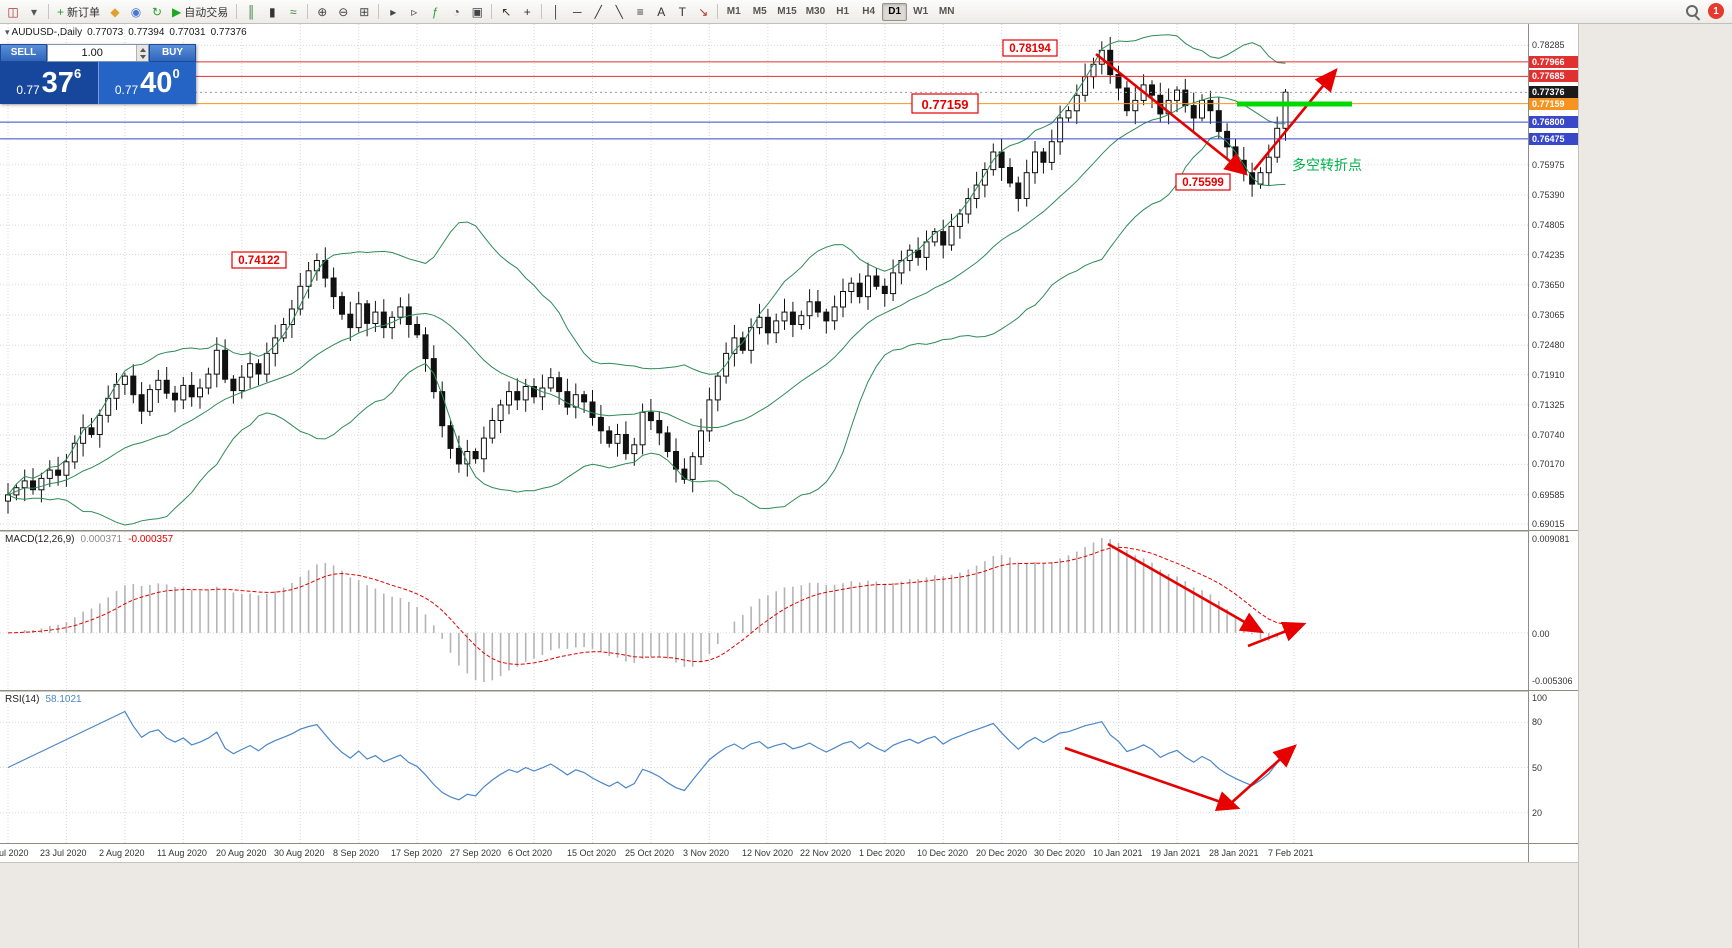 The height and width of the screenshot is (948, 1732). What do you see at coordinates (1716, 11) in the screenshot?
I see `notification-badge: 1` at bounding box center [1716, 11].